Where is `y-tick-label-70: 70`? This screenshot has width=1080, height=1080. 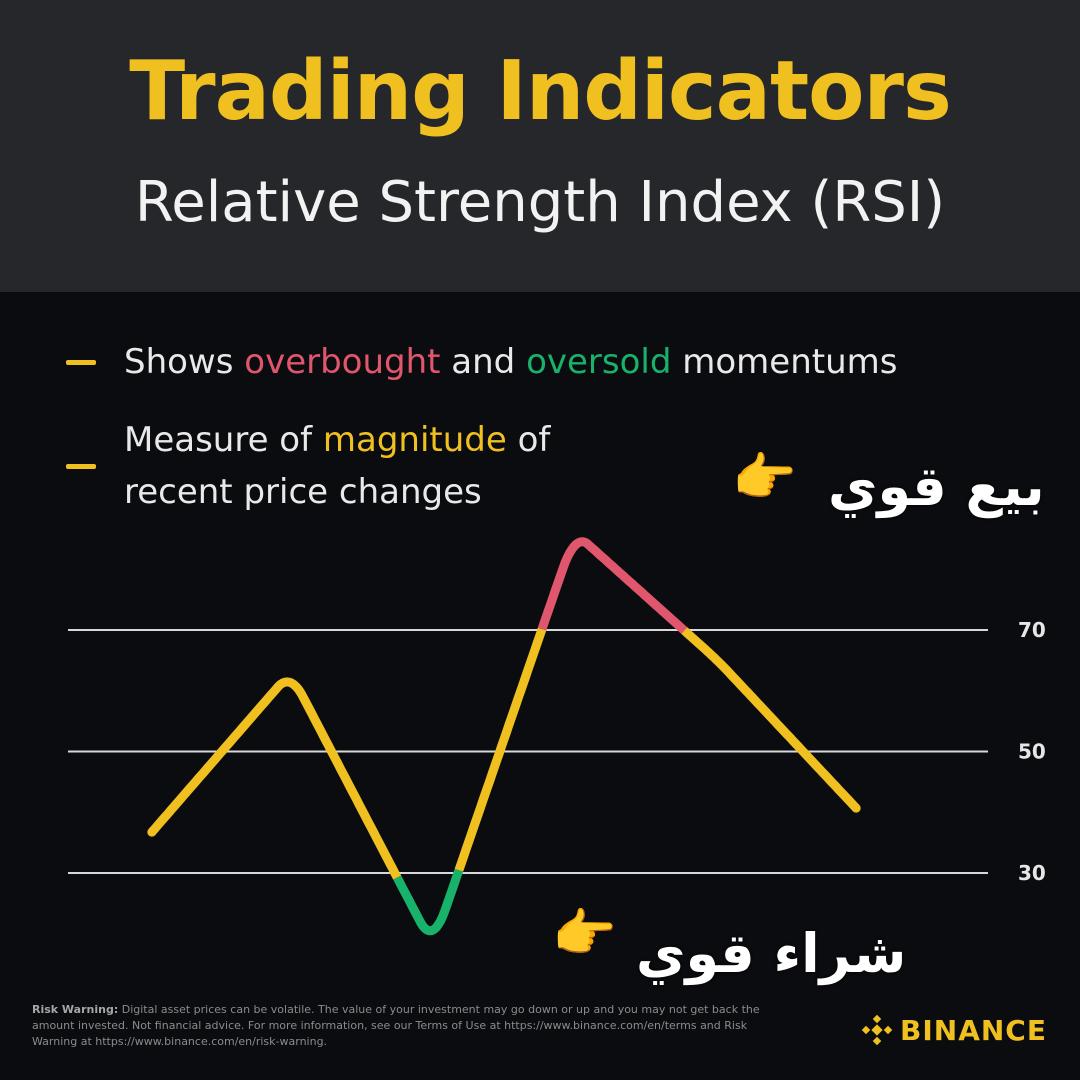
y-tick-label-70: 70 is located at coordinates (1032, 630).